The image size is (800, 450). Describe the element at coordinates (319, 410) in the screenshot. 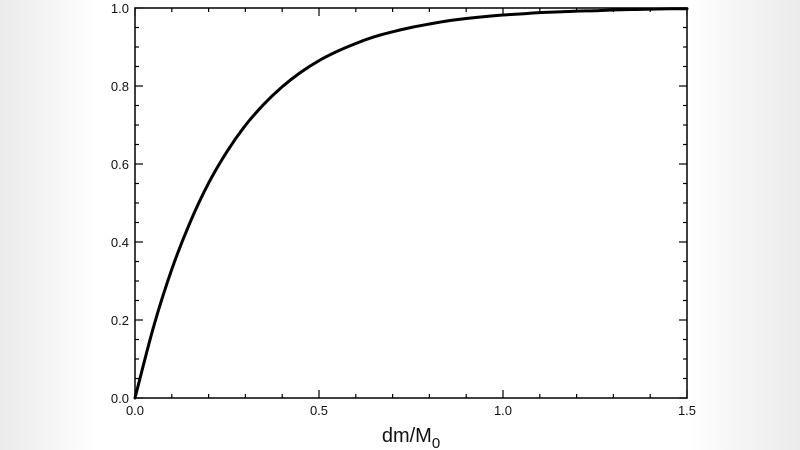

I see `x-tick-label: 0.5` at that location.